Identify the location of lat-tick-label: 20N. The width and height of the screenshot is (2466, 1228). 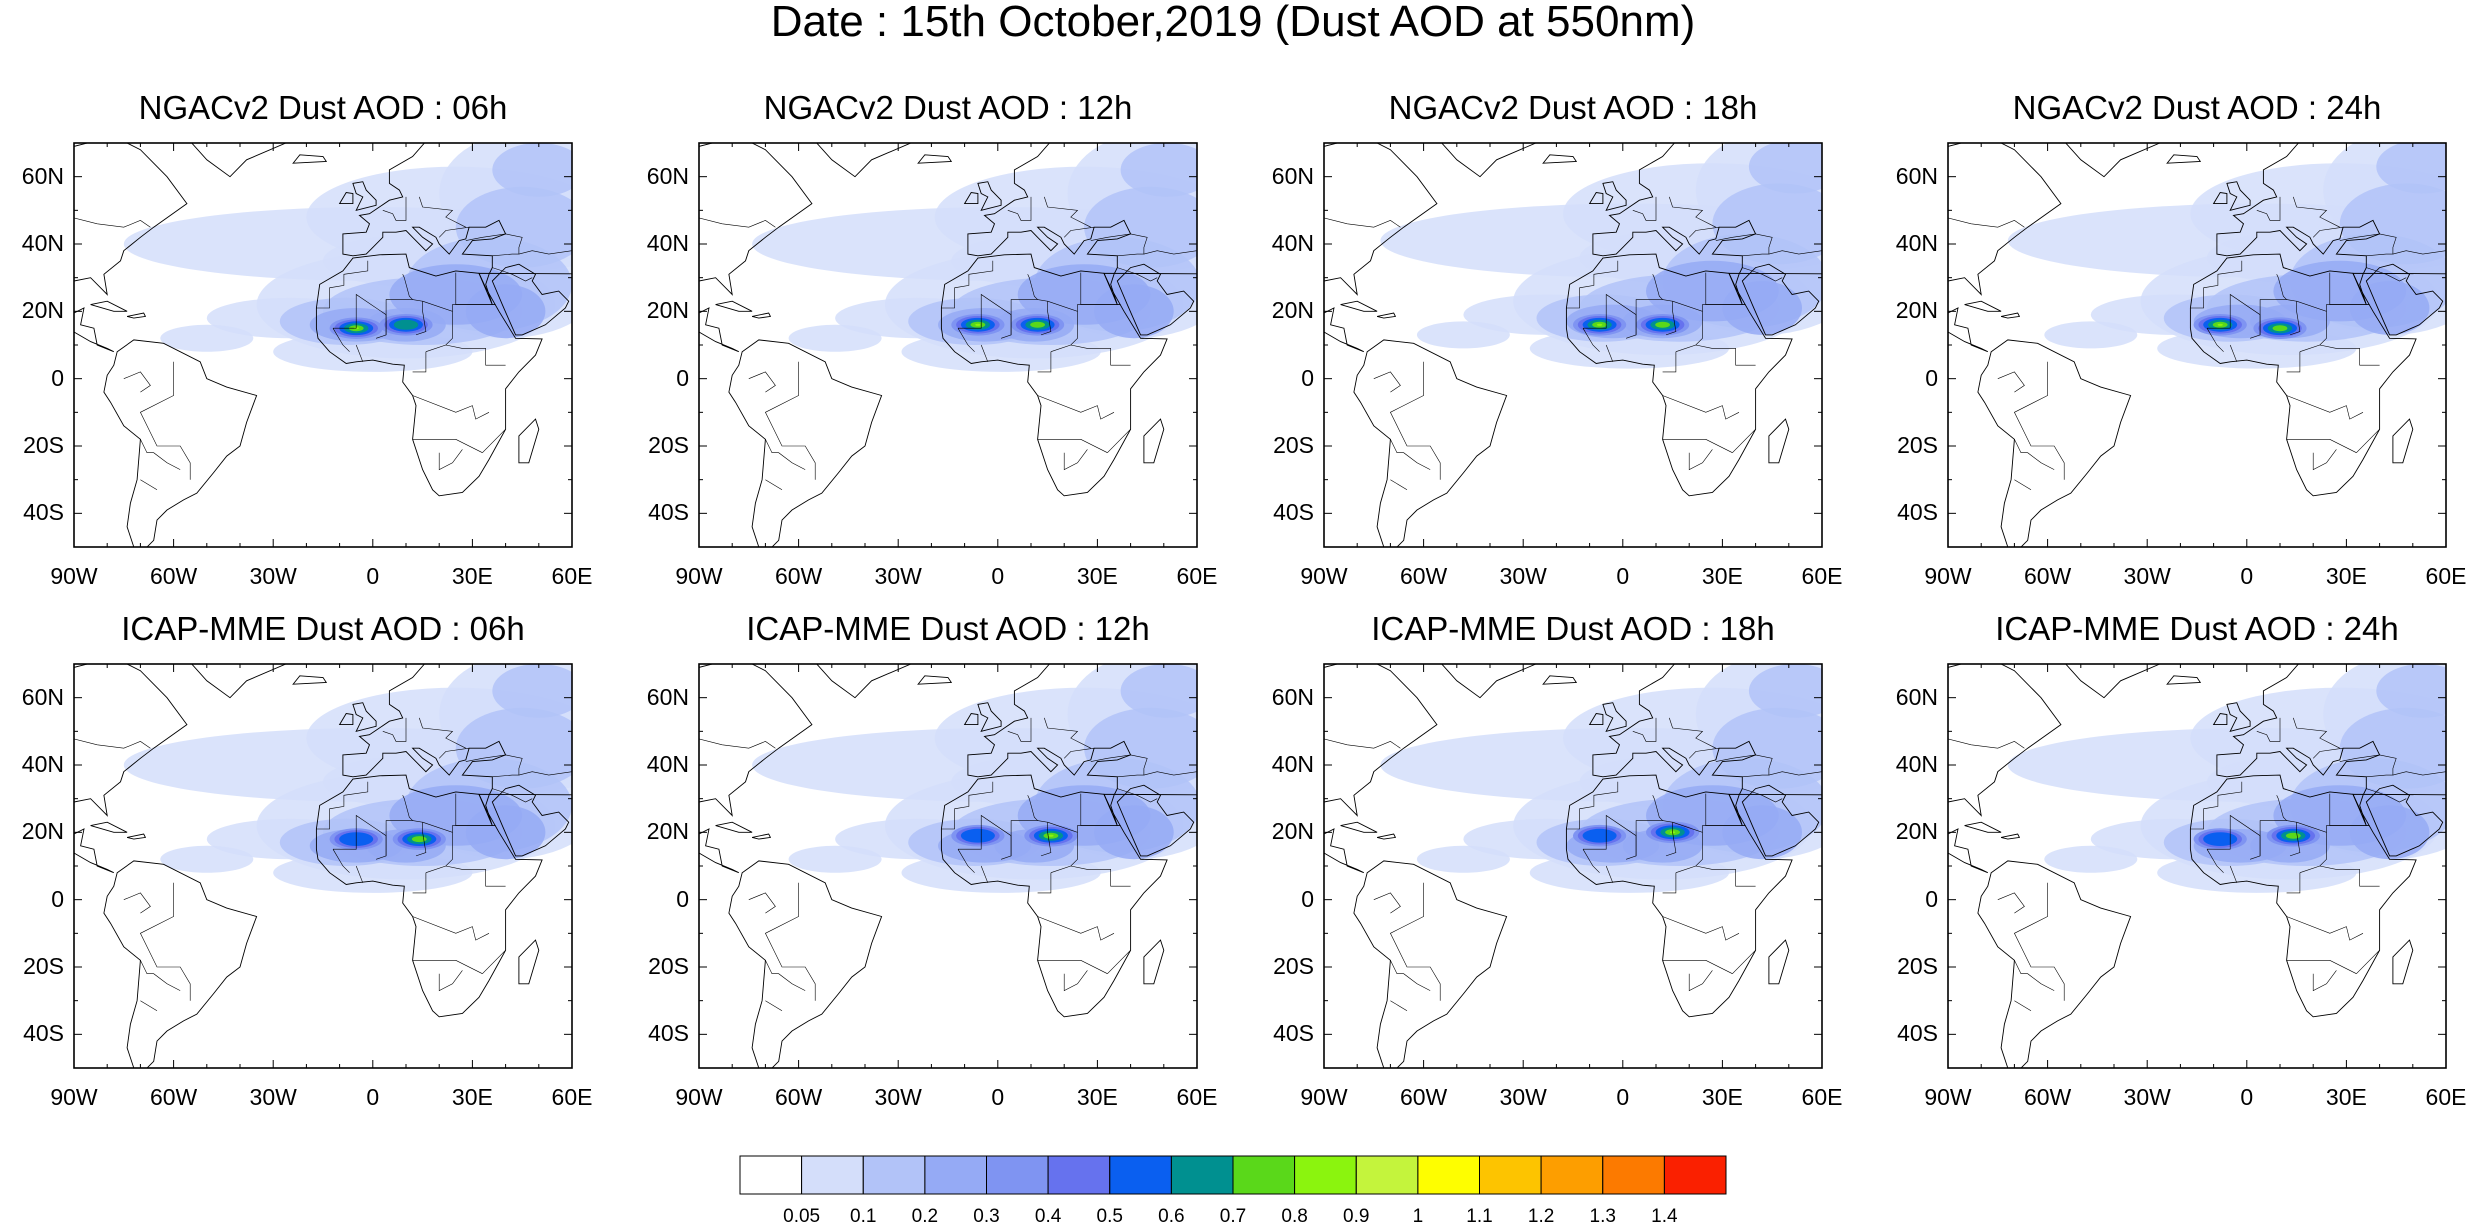
(42, 831).